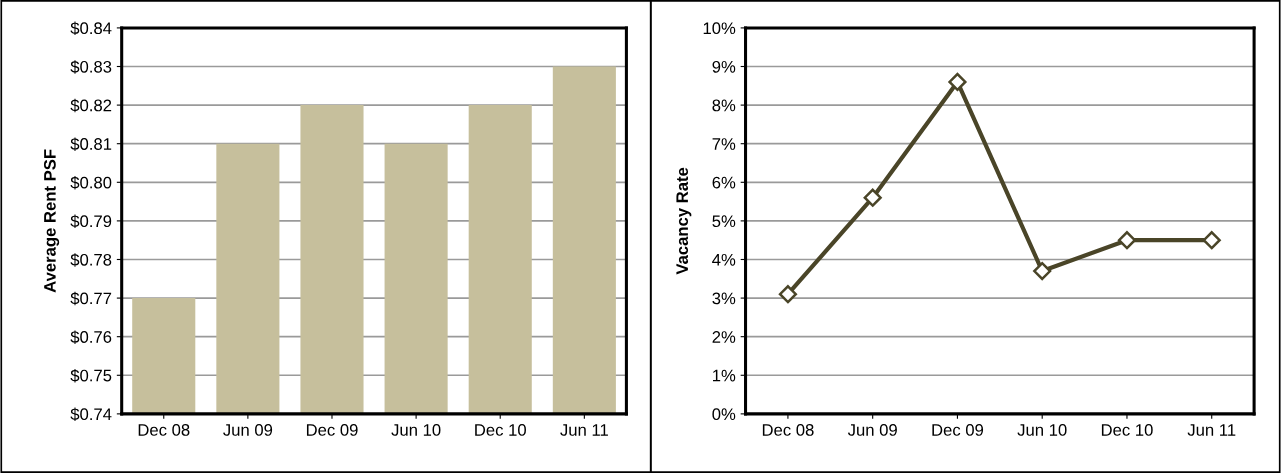 The height and width of the screenshot is (473, 1281). I want to click on y-axis-title: Vacancy Rate, so click(684, 221).